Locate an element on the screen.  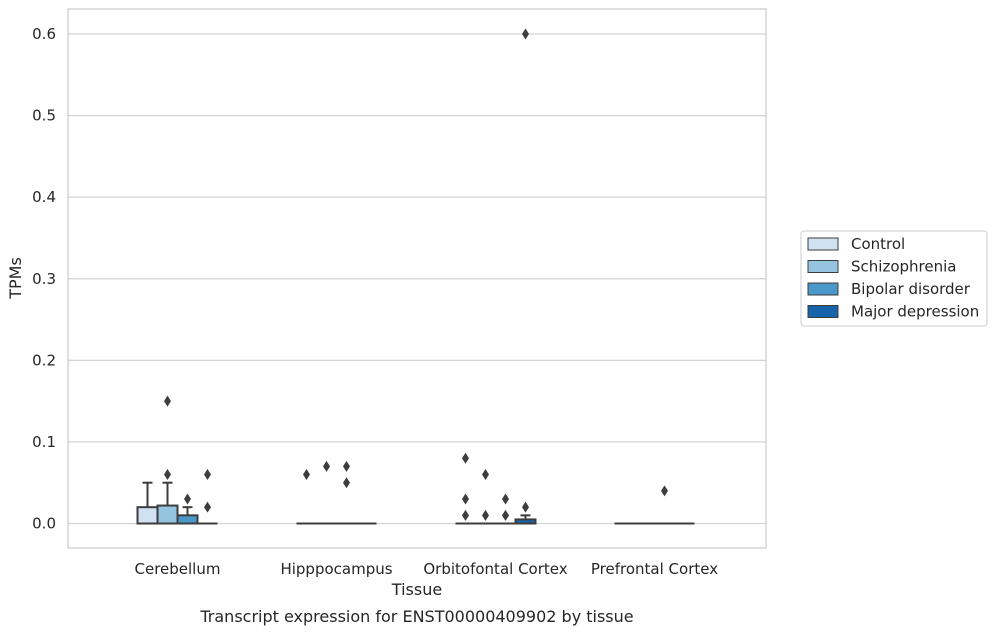
legend-label: Bipolar disorder is located at coordinates (911, 289).